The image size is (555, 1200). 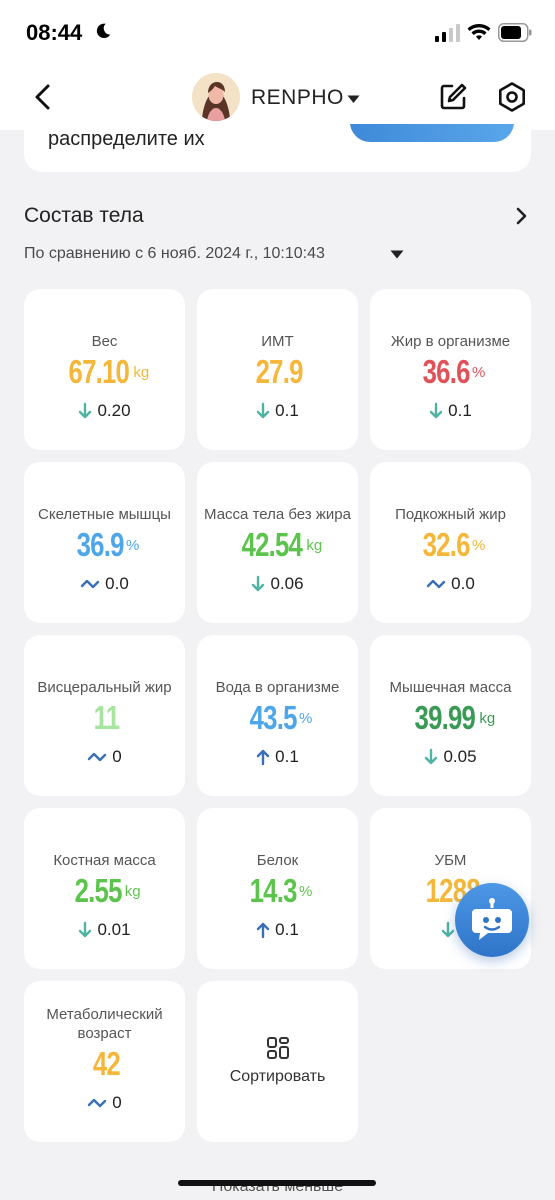 I want to click on metric-card: Мышечная масса 39.99 kg 0.05, so click(x=450, y=715).